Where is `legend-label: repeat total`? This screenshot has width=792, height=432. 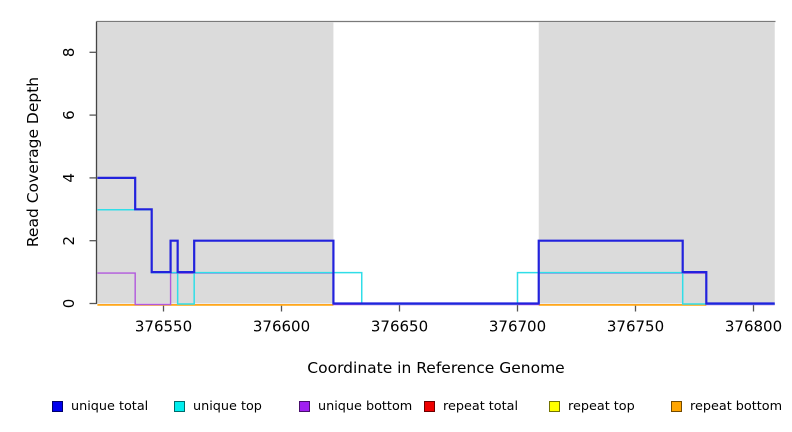
legend-label: repeat total is located at coordinates (481, 406).